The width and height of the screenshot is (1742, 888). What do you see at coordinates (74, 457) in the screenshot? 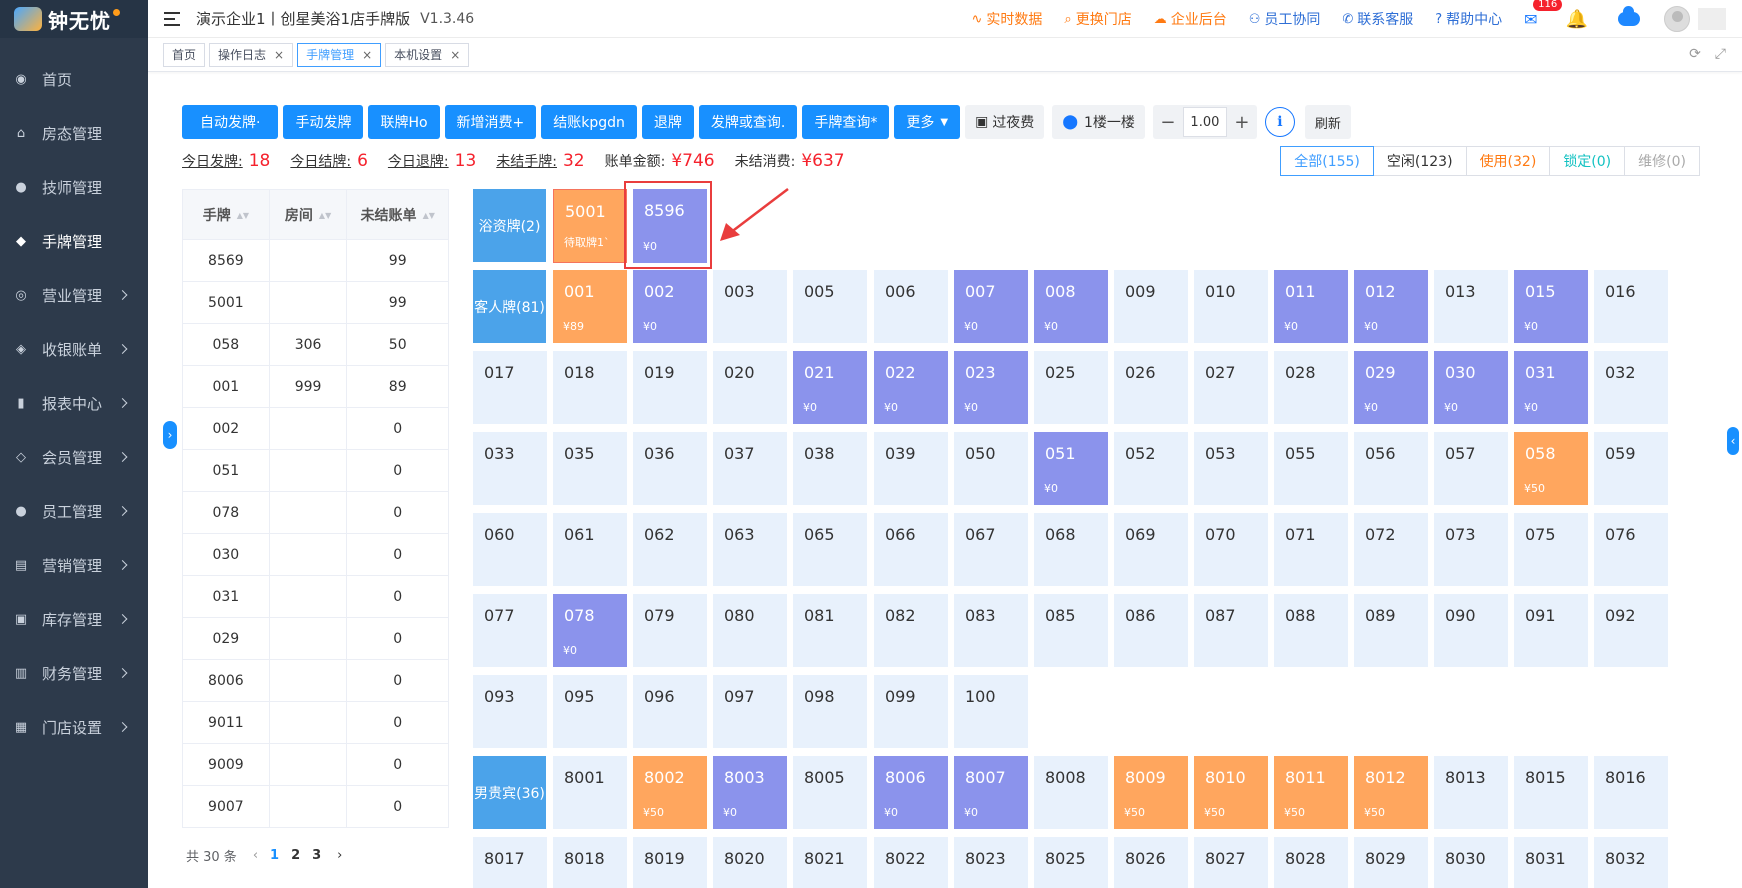
I see `sidebar-item-7: ◇ 会员管理` at bounding box center [74, 457].